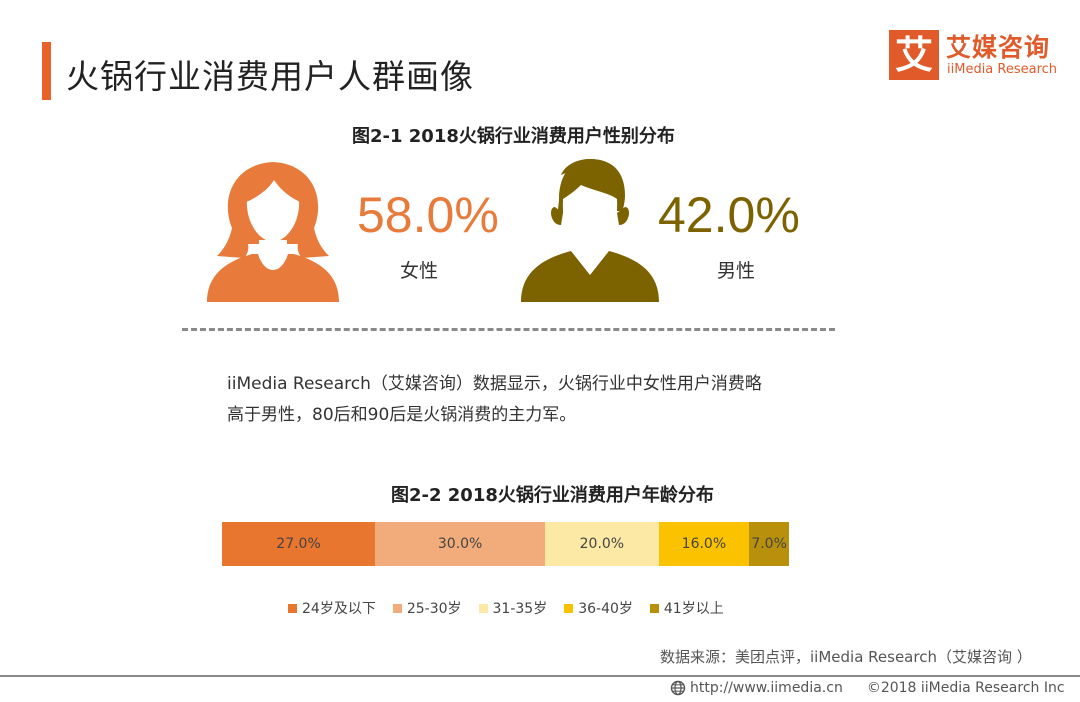 This screenshot has width=1080, height=702. Describe the element at coordinates (605, 609) in the screenshot. I see `legend-label: 36-40岁` at that location.